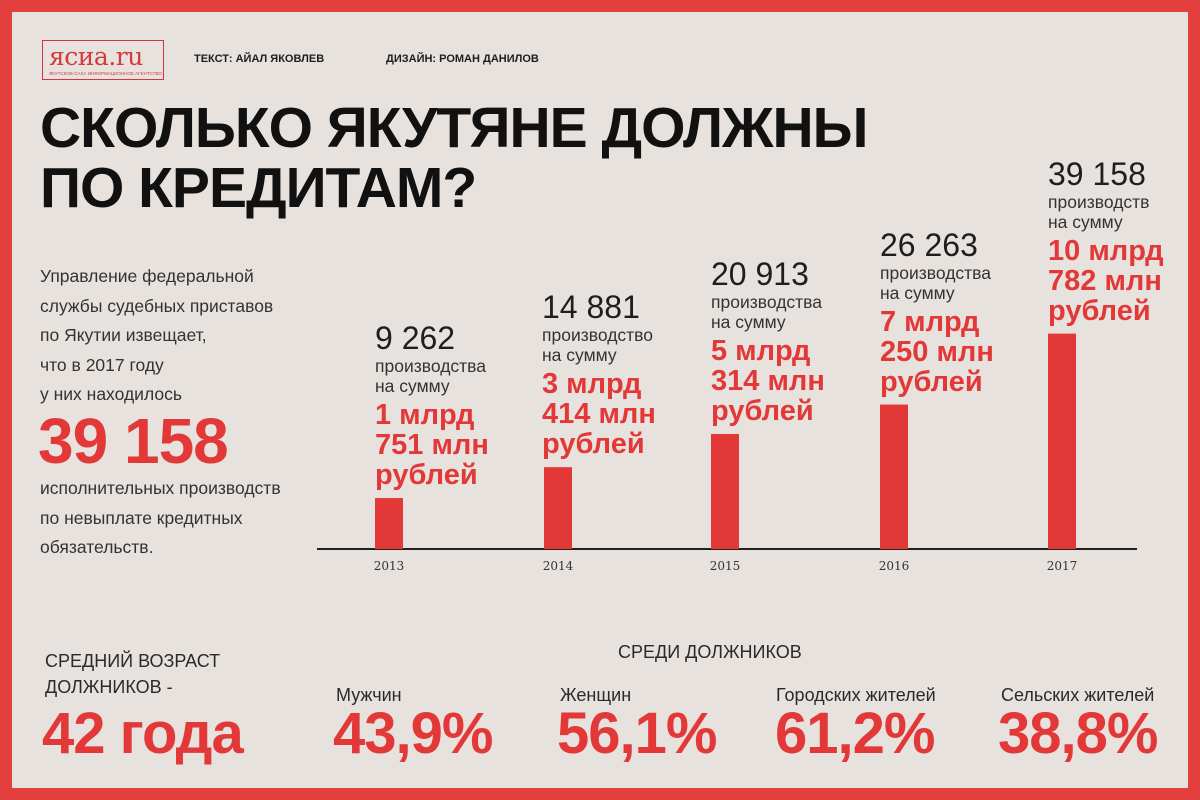  What do you see at coordinates (389, 566) in the screenshot?
I see `x-tick-label: 2013` at bounding box center [389, 566].